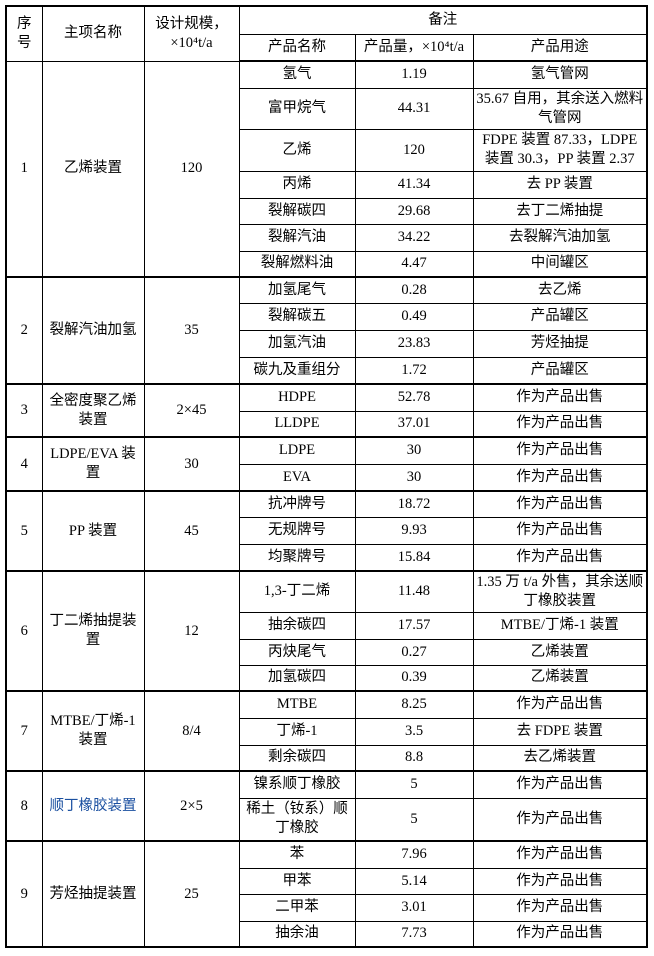 The width and height of the screenshot is (654, 956). Describe the element at coordinates (327, 557) in the screenshot. I see `table-row: 均聚牌号 15.84 作为产品出售` at that location.